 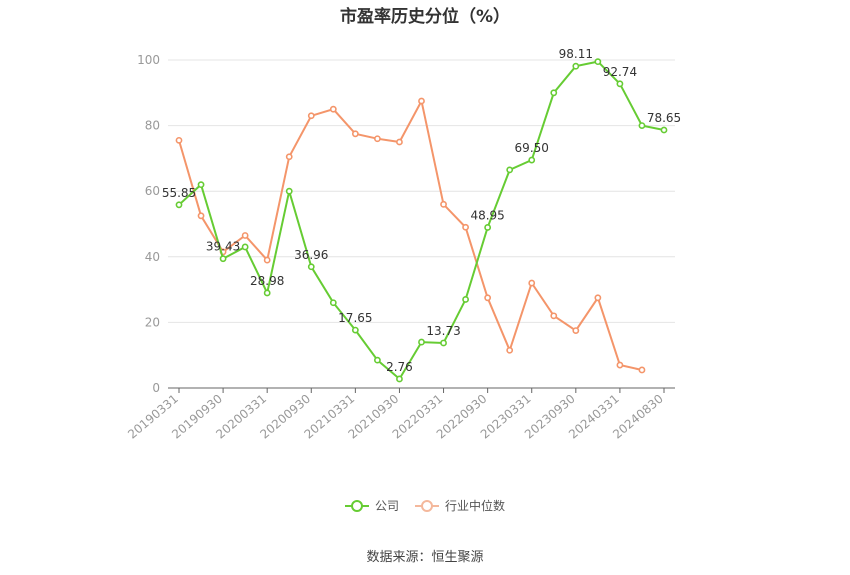 I want to click on y-tick-label-0: 0, so click(x=156, y=388).